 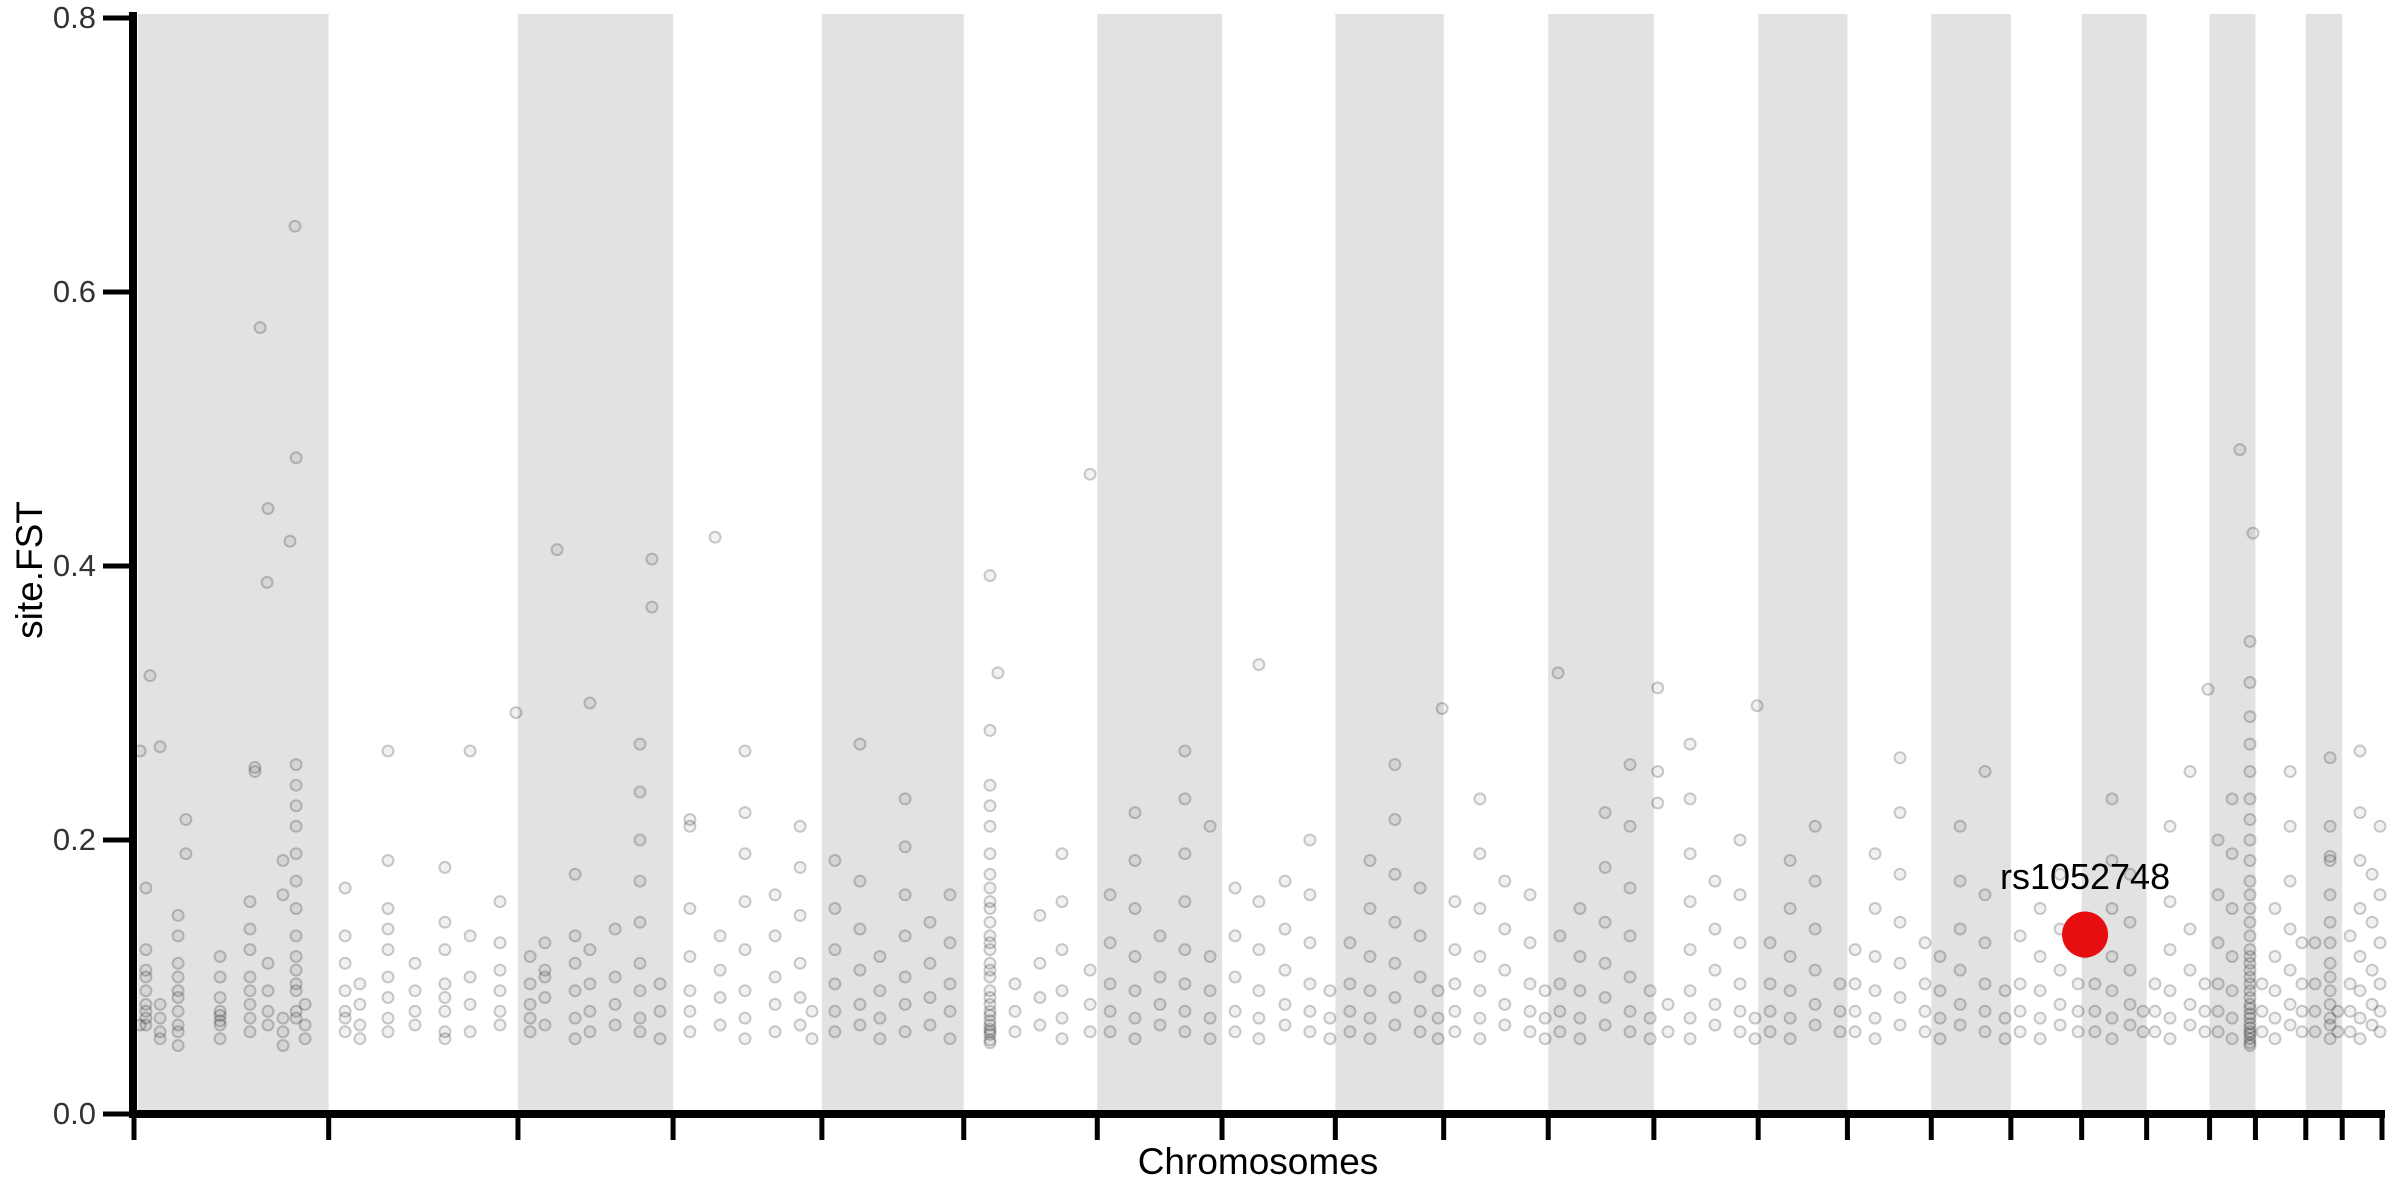 I want to click on x-axis-label: Chromosomes, so click(x=1258, y=1161).